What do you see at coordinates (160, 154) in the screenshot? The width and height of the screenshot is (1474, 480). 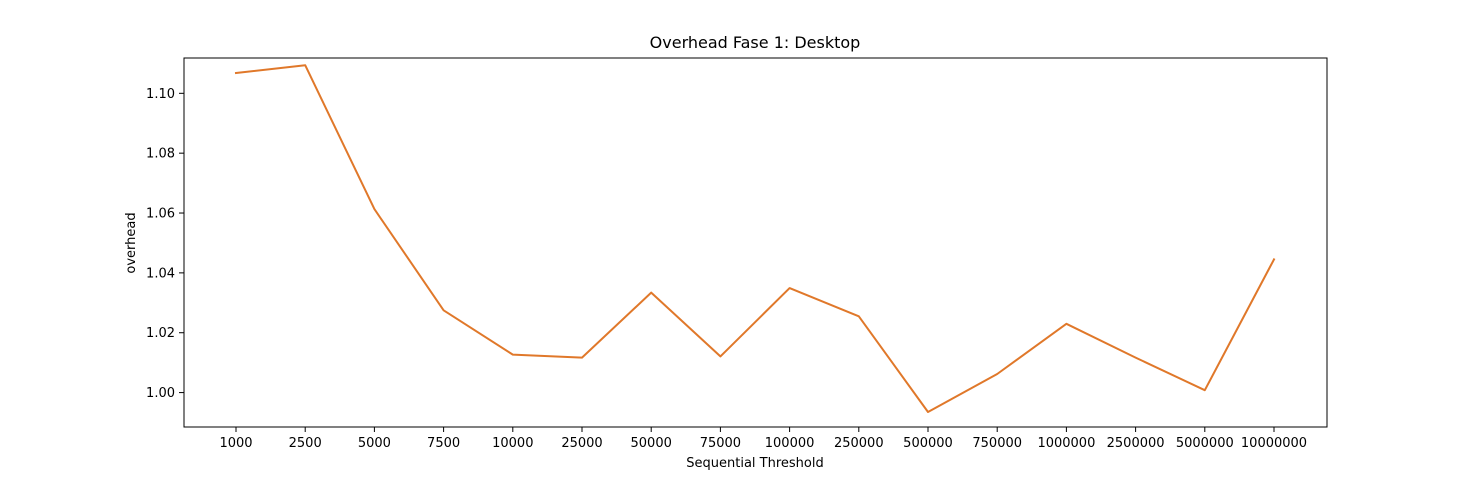 I see `y-tick-label: 1.08` at bounding box center [160, 154].